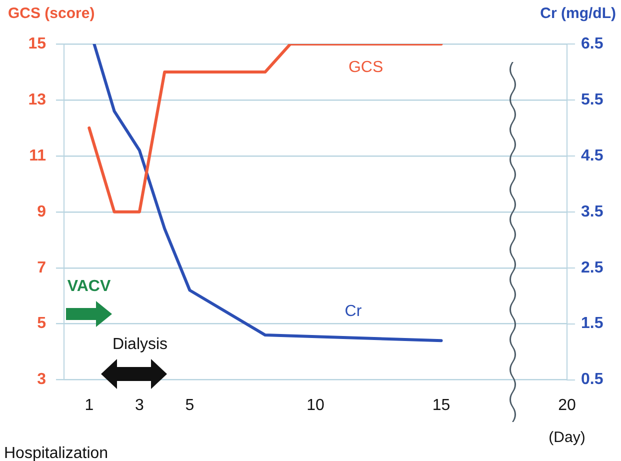  Describe the element at coordinates (578, 13) in the screenshot. I see `y2-axis-title: Cr (mg/dL)` at that location.